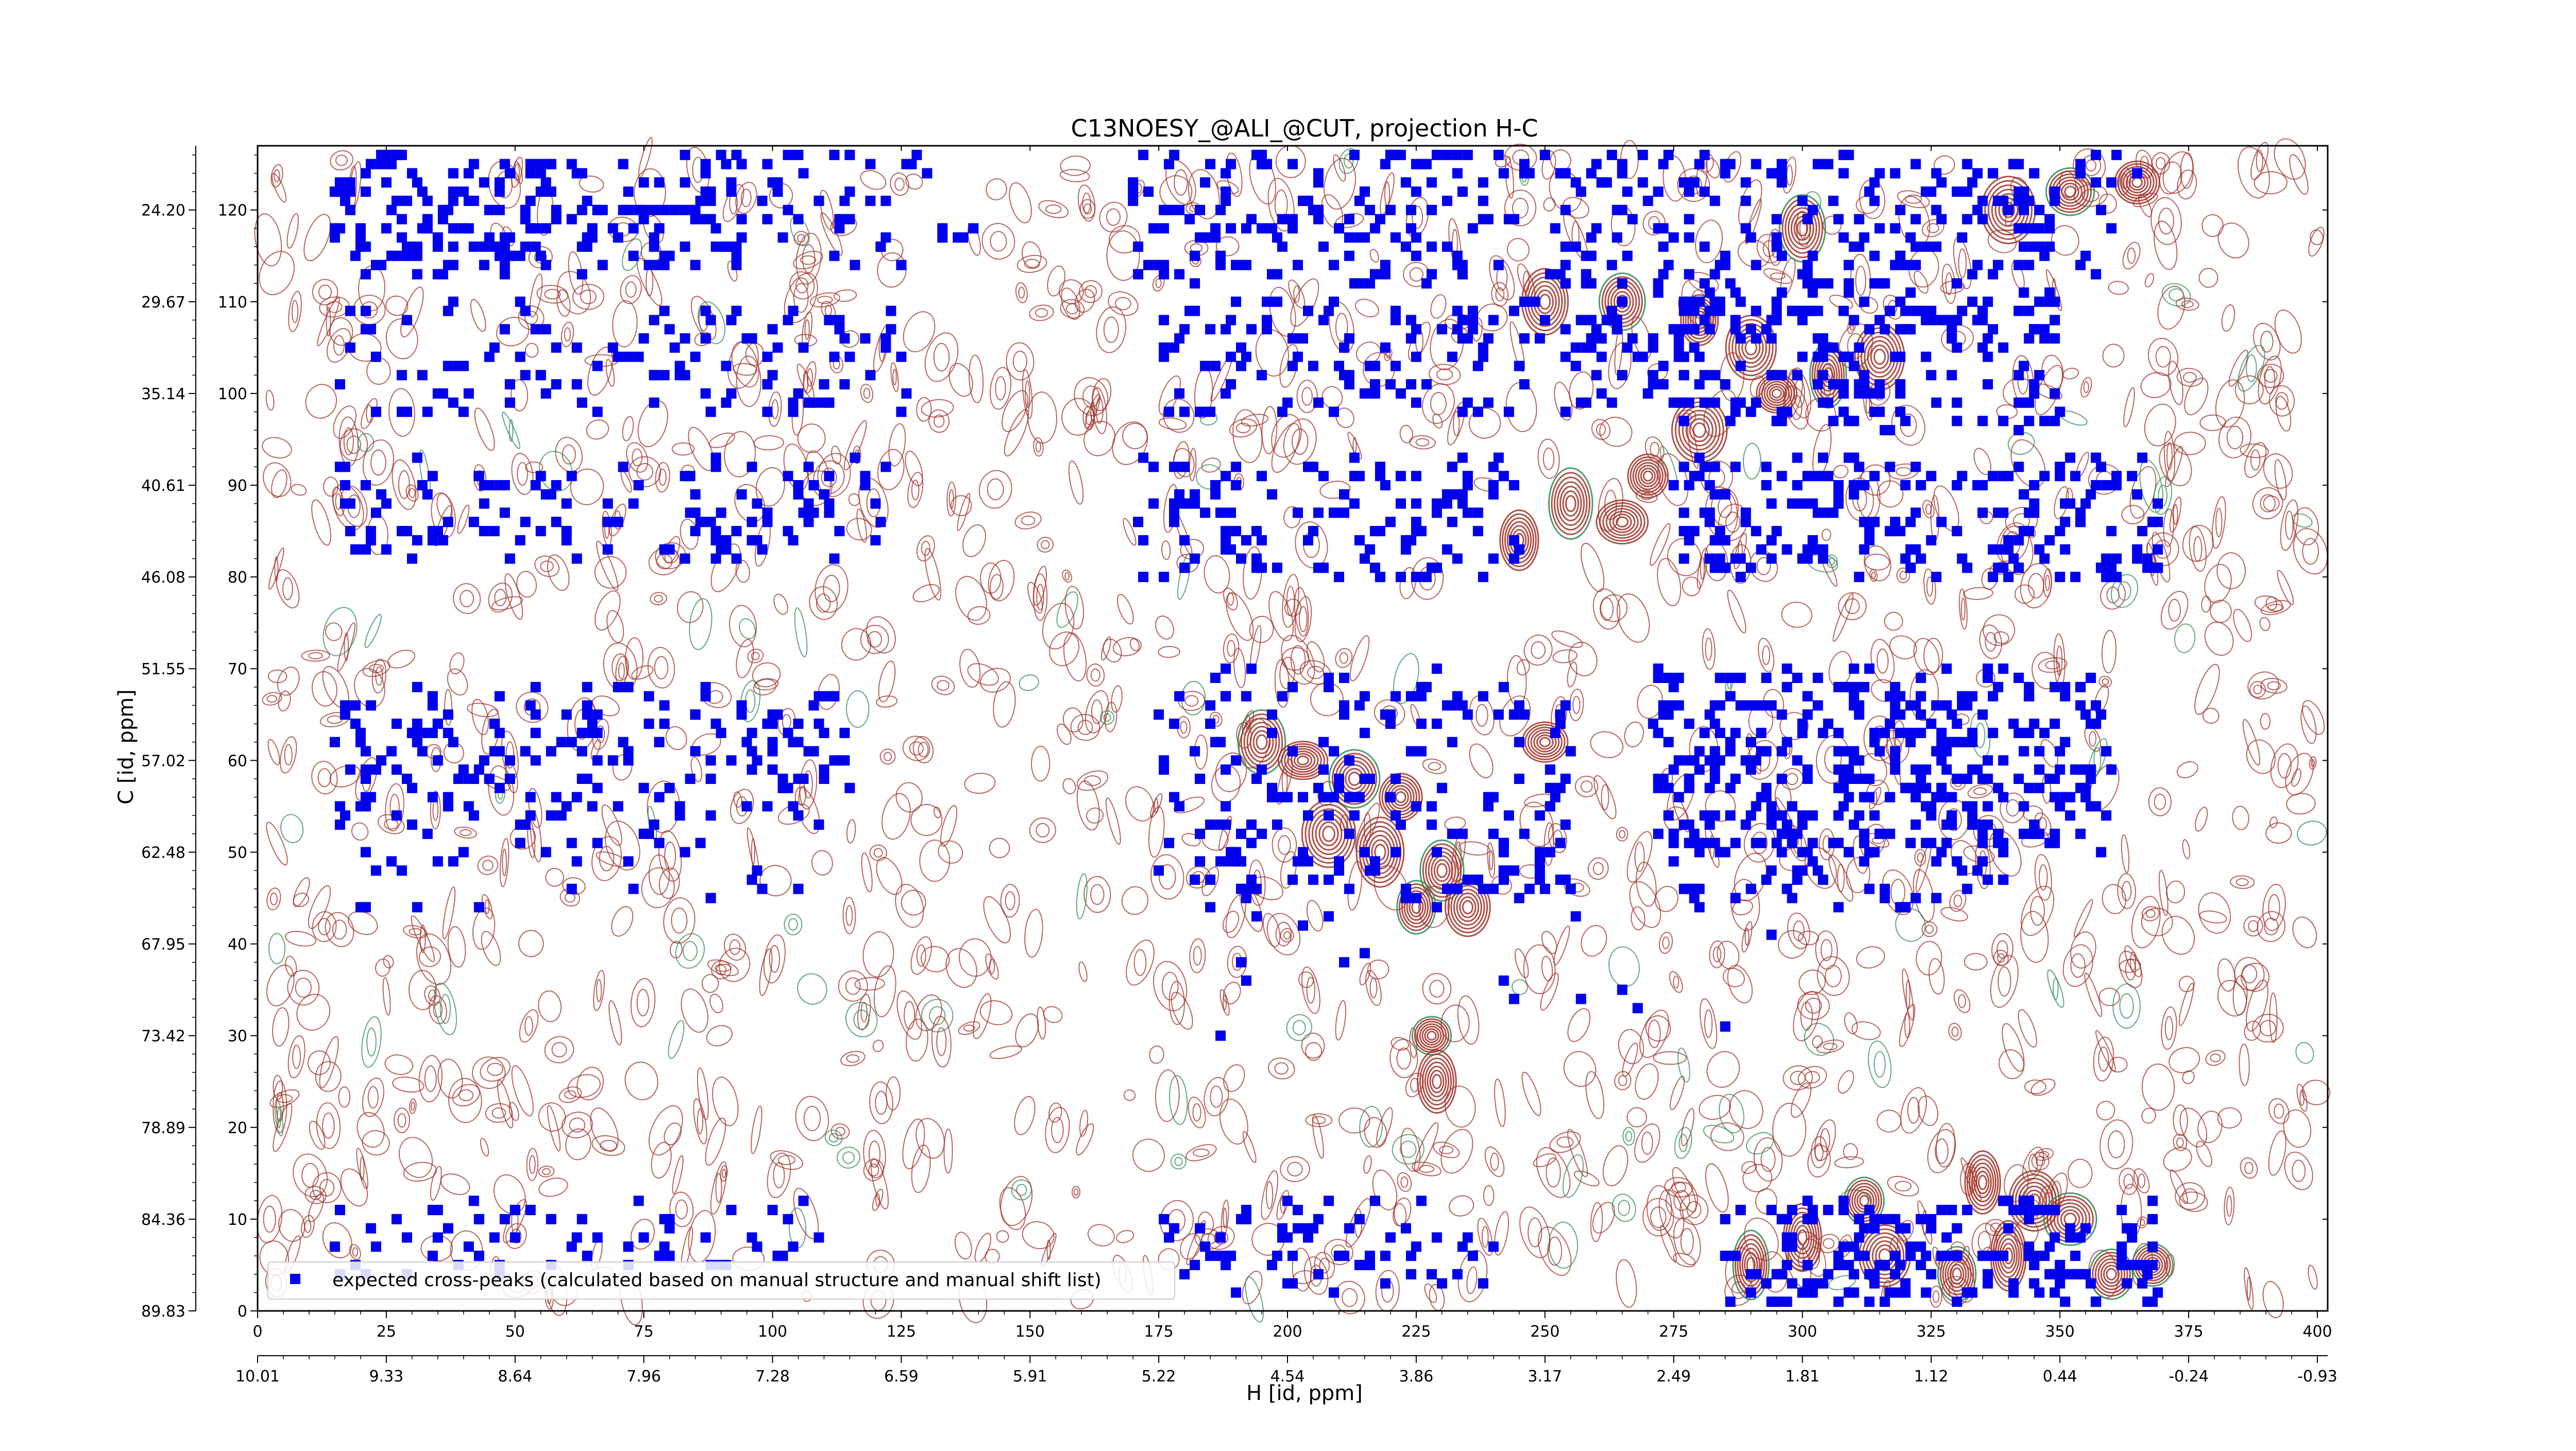  Describe the element at coordinates (1159, 1377) in the screenshot. I see `x-ppm-tick-label: 5.22` at that location.